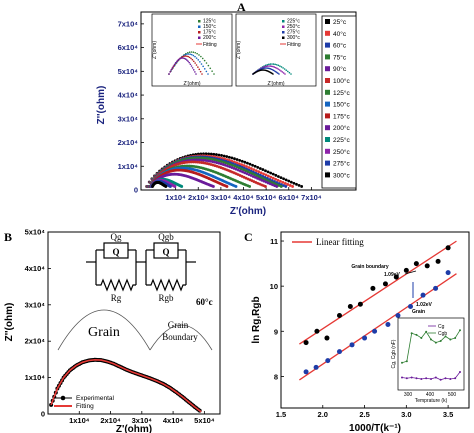 The height and width of the screenshot is (433, 474). I want to click on a-legend-label: 200°c, so click(341, 128).